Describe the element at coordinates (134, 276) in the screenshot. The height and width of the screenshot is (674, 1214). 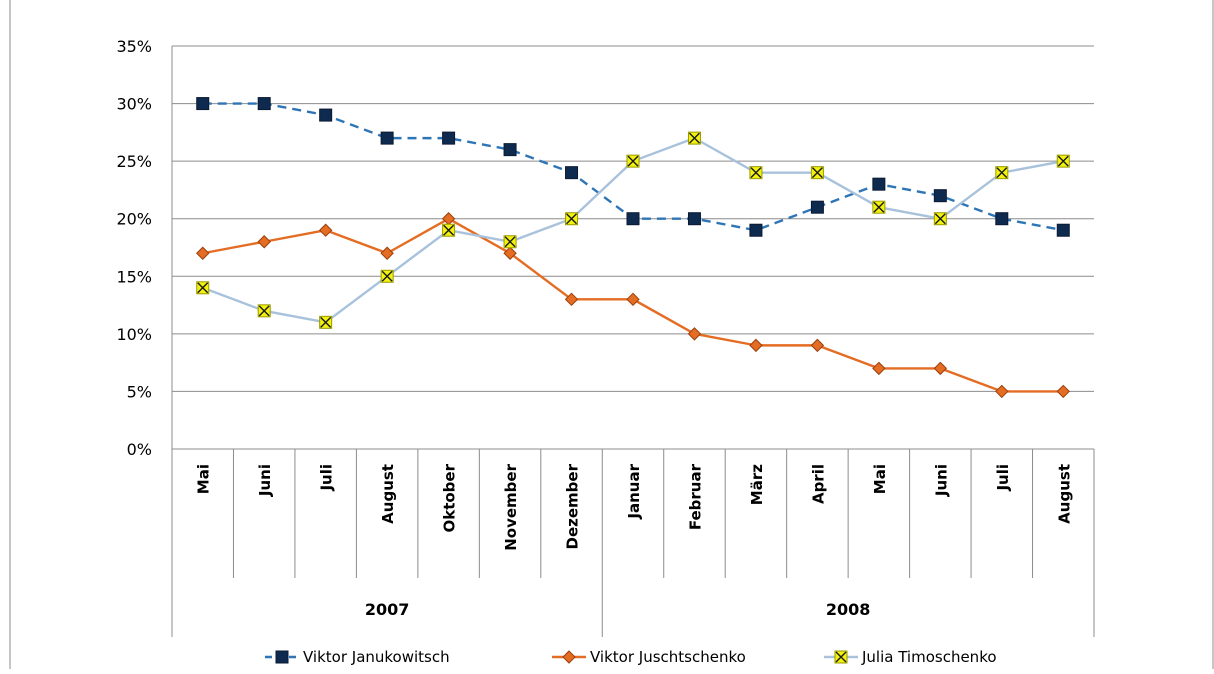
I see `y-tick-label: 15%` at that location.